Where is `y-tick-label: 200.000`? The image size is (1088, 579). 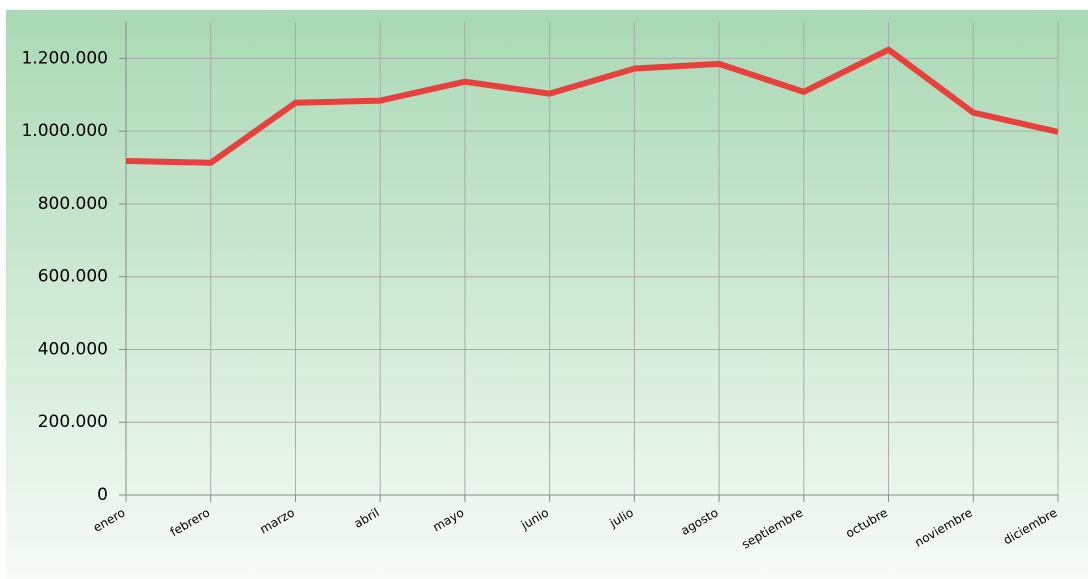 y-tick-label: 200.000 is located at coordinates (73, 422).